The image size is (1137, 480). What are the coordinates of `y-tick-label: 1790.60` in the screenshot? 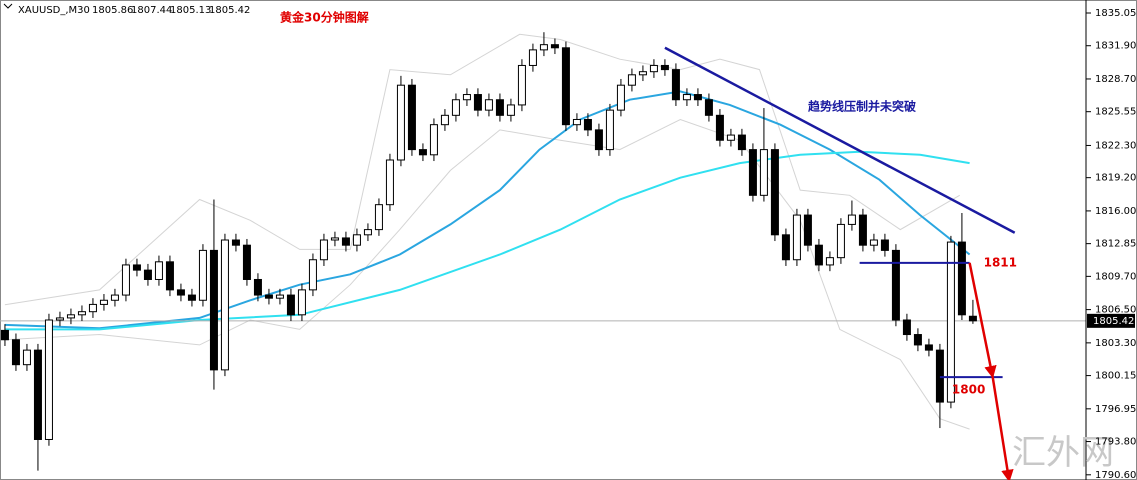 It's located at (1115, 475).